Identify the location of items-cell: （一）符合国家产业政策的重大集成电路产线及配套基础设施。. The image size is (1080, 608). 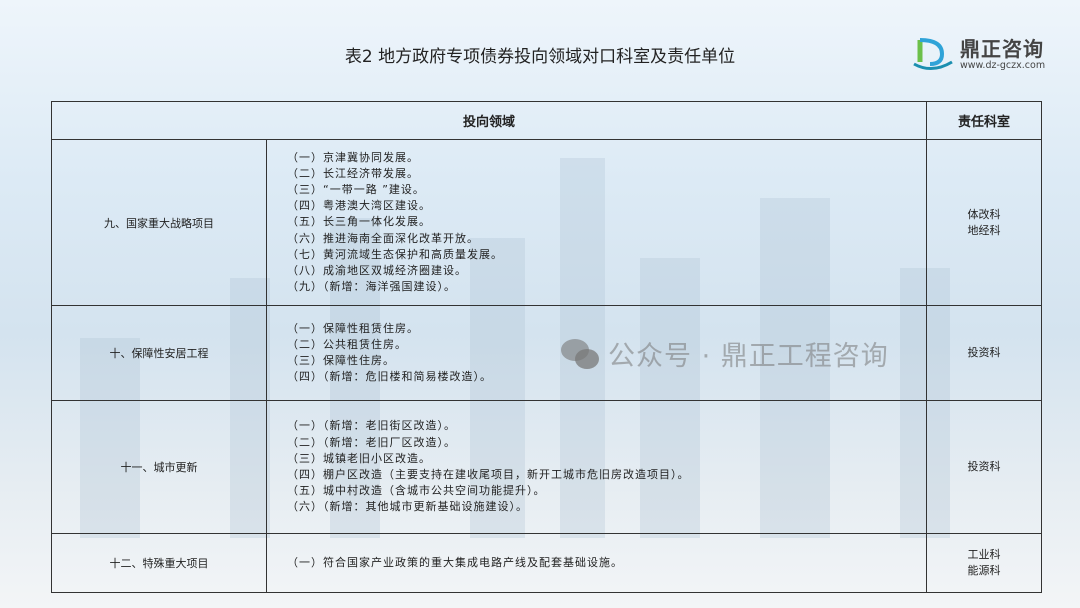
(596, 563).